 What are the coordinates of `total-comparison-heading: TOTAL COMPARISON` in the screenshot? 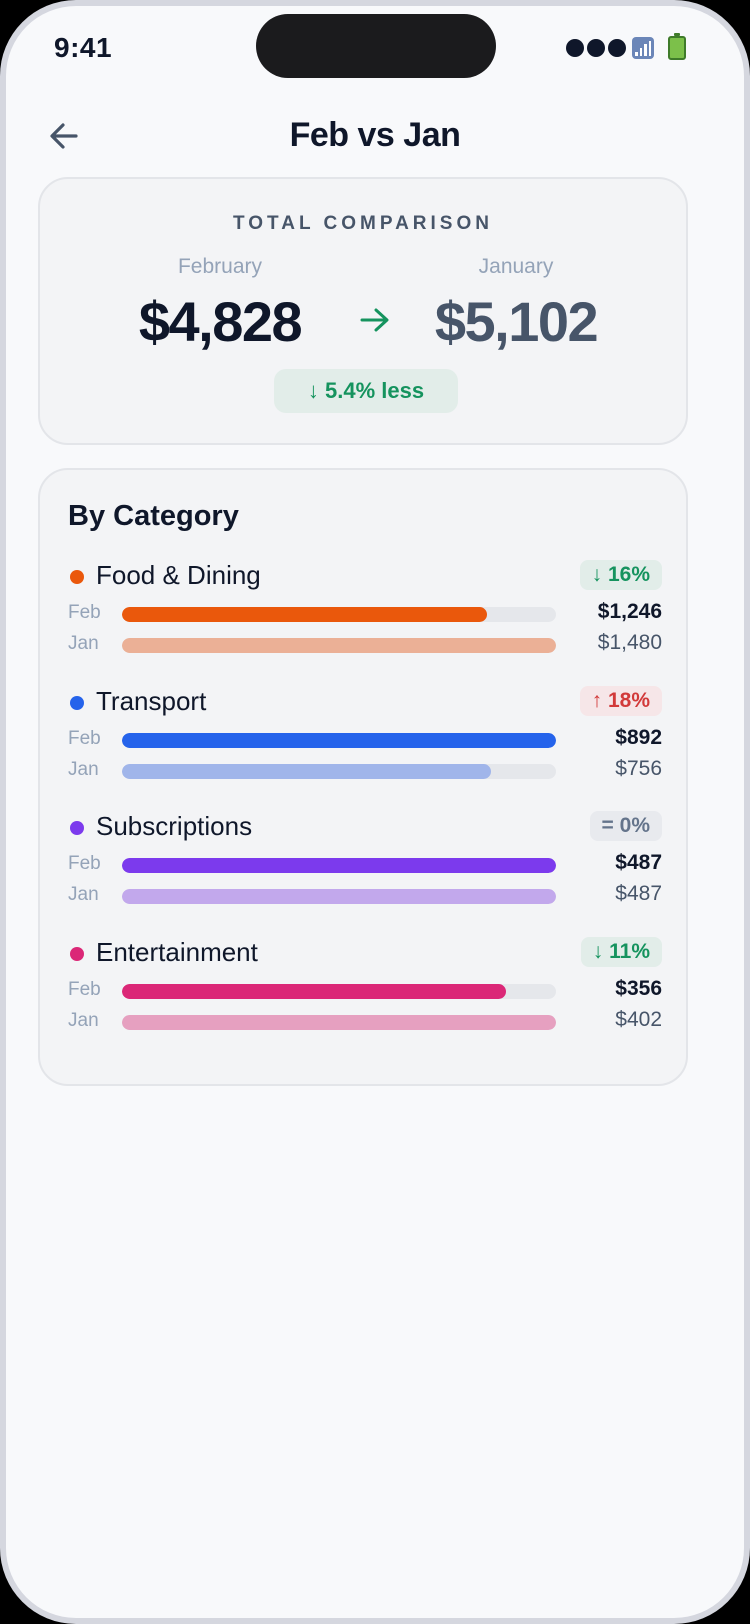 It's located at (363, 223).